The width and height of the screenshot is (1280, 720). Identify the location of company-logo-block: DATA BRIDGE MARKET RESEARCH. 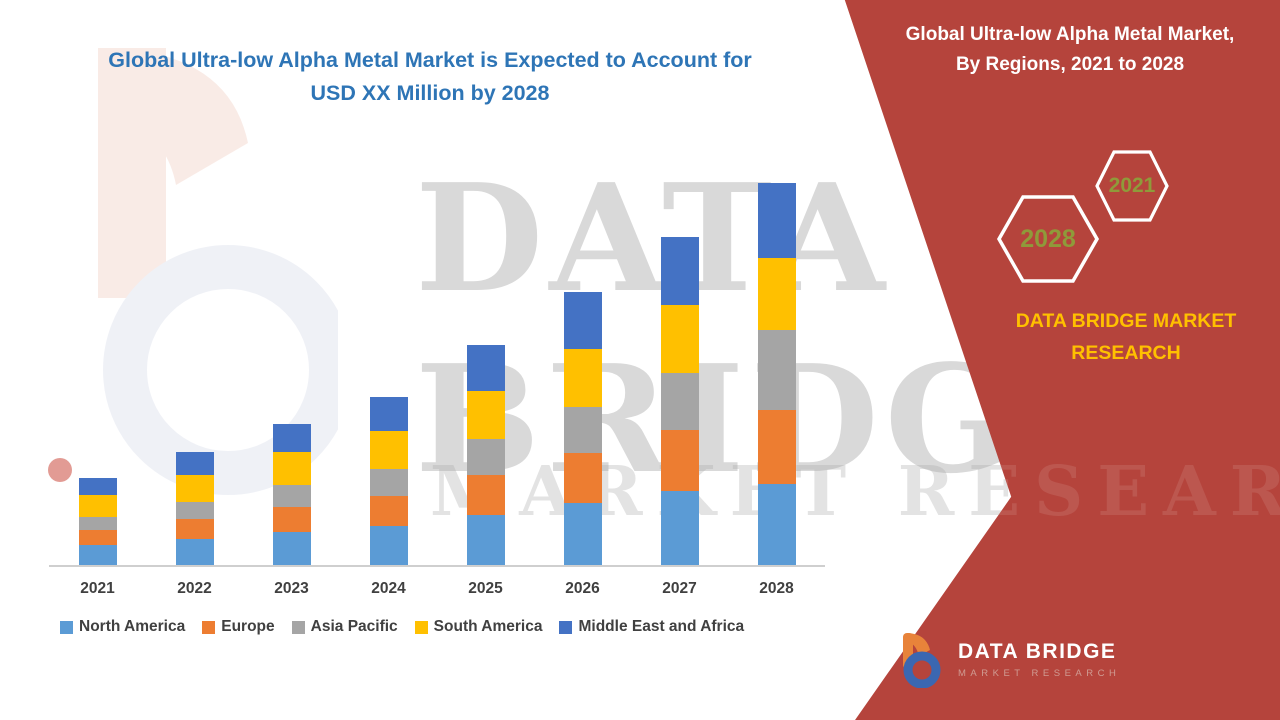
(1004, 659).